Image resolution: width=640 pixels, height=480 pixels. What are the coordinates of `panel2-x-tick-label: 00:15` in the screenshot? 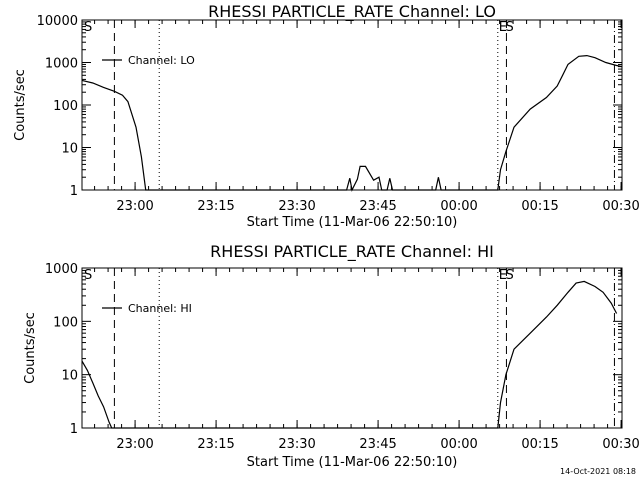 It's located at (539, 444).